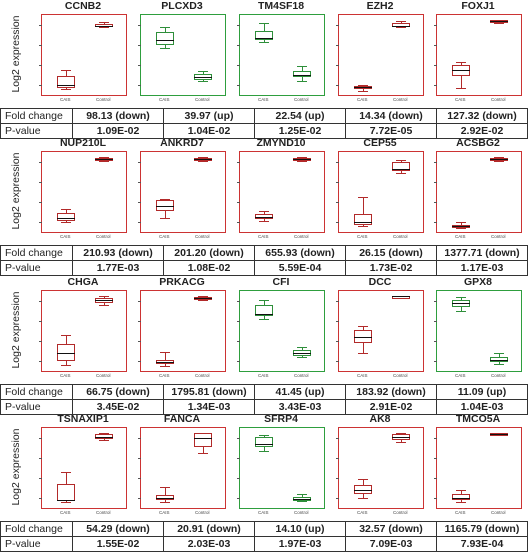 The height and width of the screenshot is (552, 531). Describe the element at coordinates (209, 131) in the screenshot. I see `p-value-value: 1.04E-02` at that location.